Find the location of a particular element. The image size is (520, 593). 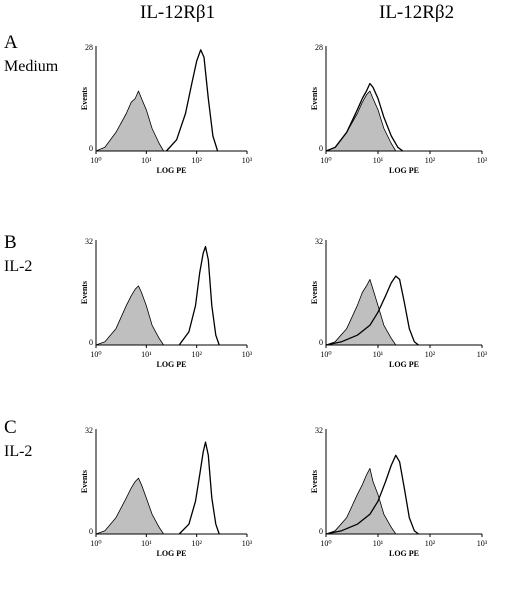

y-tick-max-1: 28 is located at coordinates (319, 47).